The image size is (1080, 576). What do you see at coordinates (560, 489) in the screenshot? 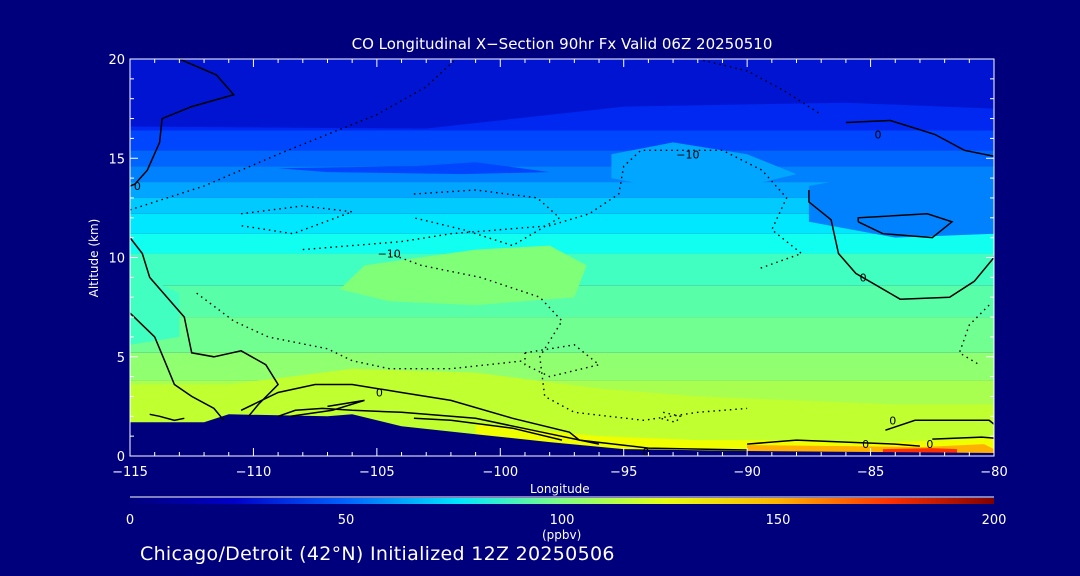
I see `x-axis-label: Longitude` at bounding box center [560, 489].